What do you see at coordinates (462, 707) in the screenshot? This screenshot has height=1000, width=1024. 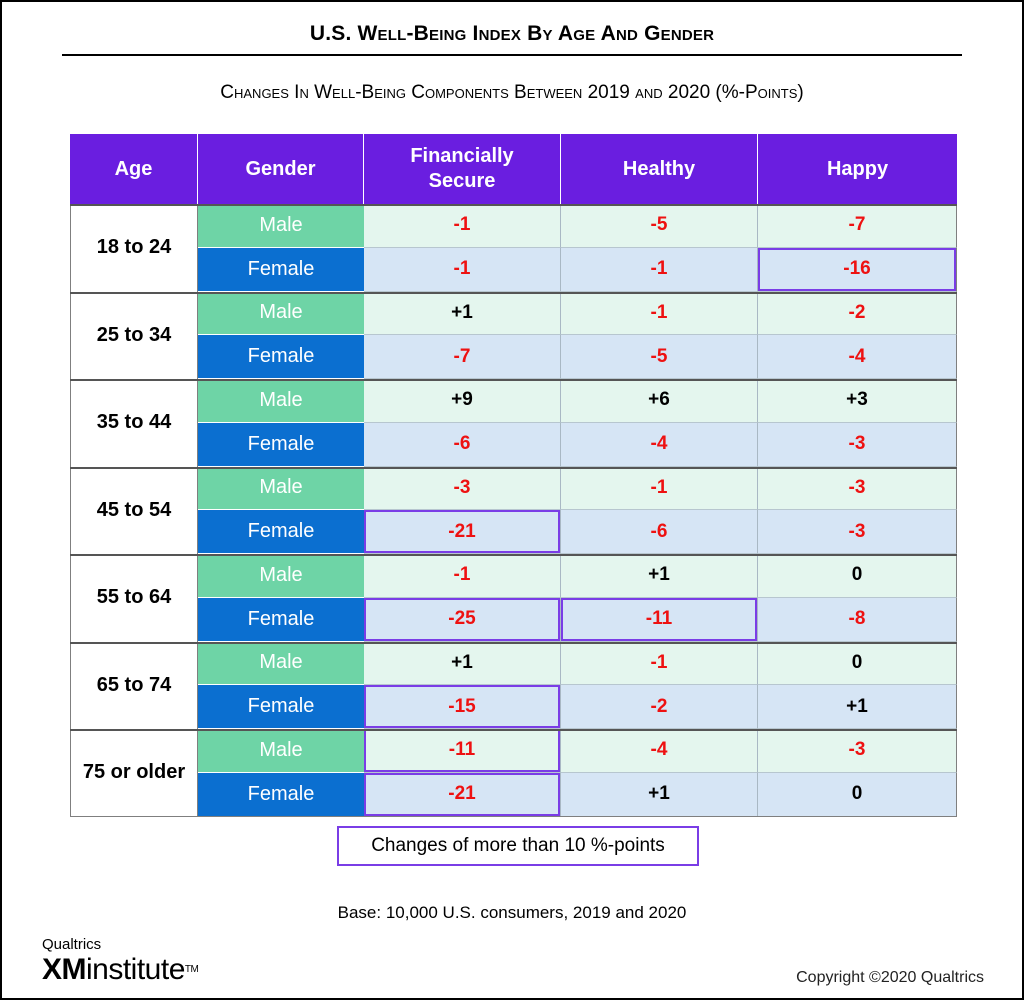 I see `value-financial-secure: -15` at bounding box center [462, 707].